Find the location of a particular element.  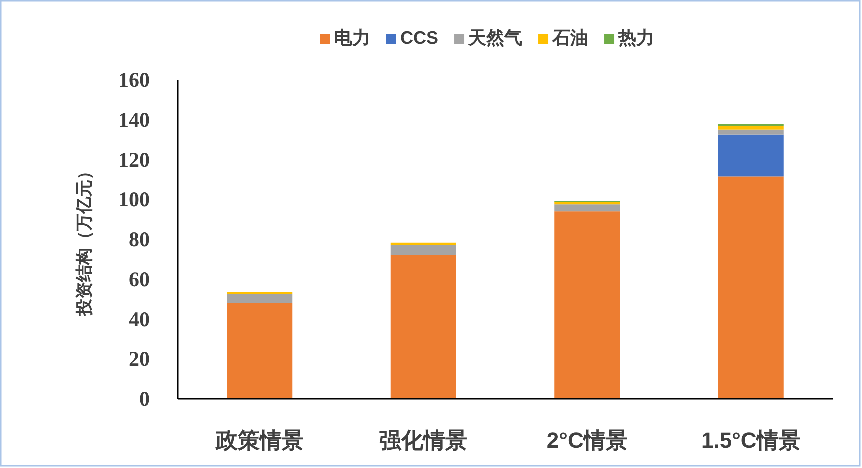

x-tick-label: 政策情景 is located at coordinates (259, 440).